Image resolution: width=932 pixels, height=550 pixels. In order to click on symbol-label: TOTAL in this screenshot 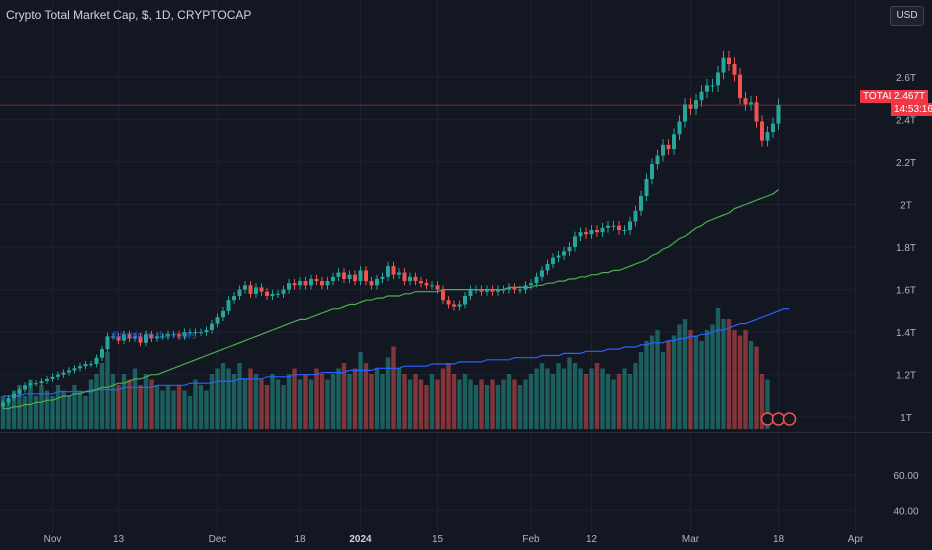, I will do `click(879, 96)`.